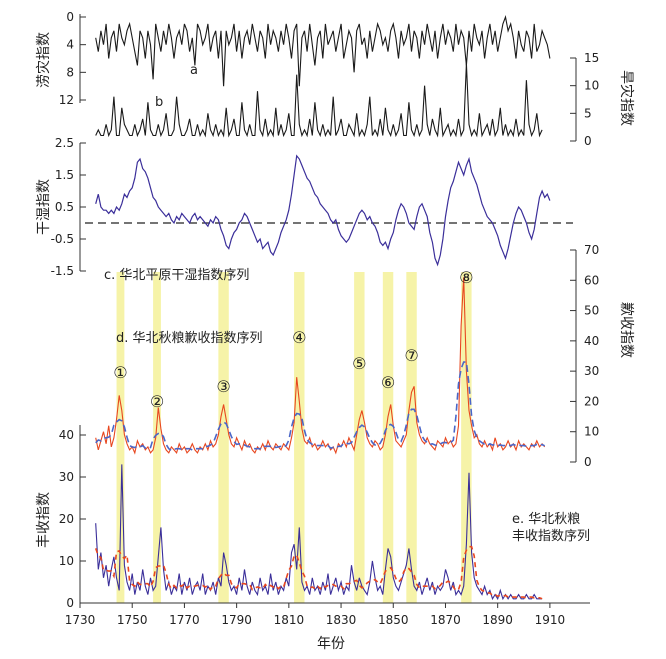 The height and width of the screenshot is (659, 666). I want to click on flood-tick-label: 4, so click(70, 45).